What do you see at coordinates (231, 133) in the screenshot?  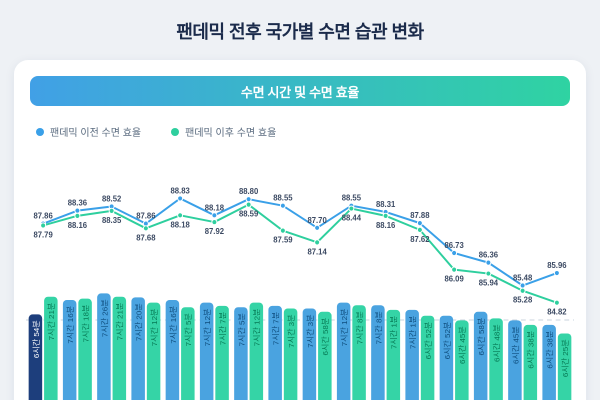 I see `legend-label-post: 팬데믹 이후 수면 효율` at bounding box center [231, 133].